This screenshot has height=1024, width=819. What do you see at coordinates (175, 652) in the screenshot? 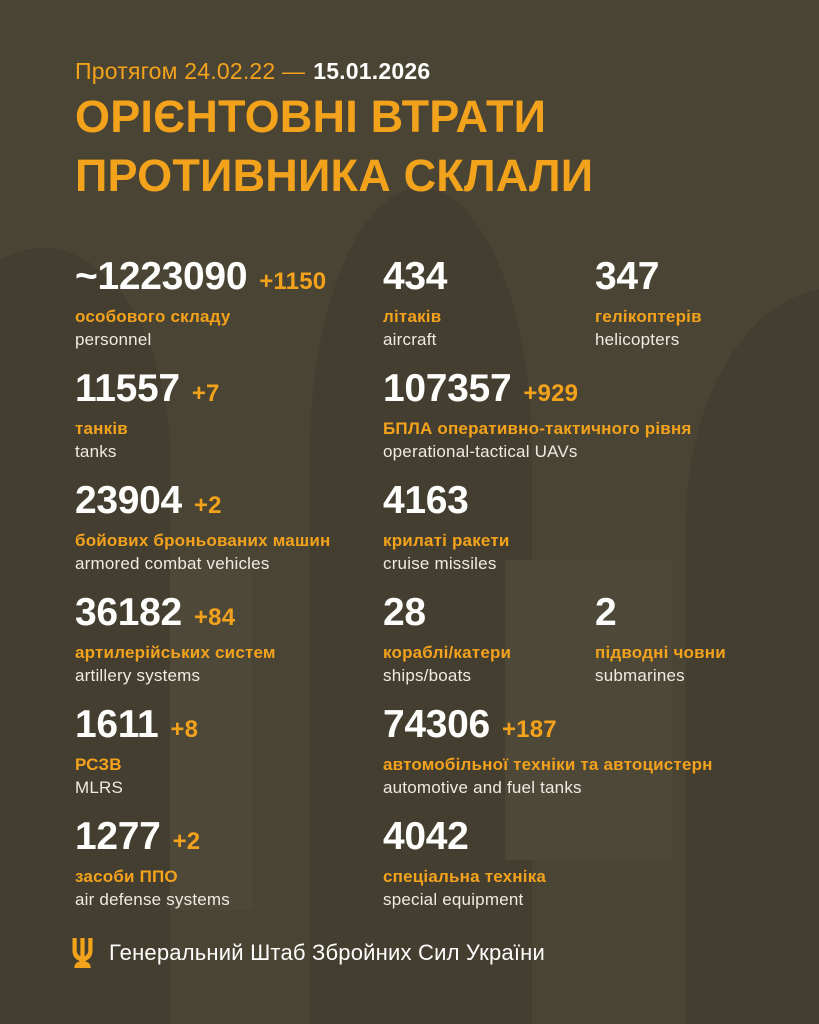
I see `stat-label-uk: артилерійських систем` at bounding box center [175, 652].